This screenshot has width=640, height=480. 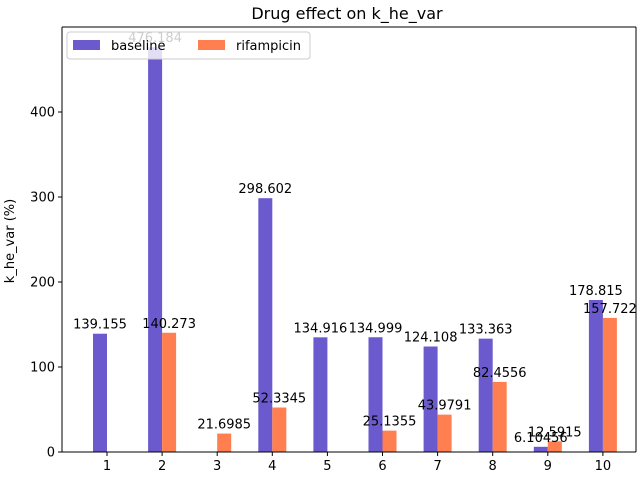 I want to click on legend-label-baseline: baseline, so click(x=138, y=46).